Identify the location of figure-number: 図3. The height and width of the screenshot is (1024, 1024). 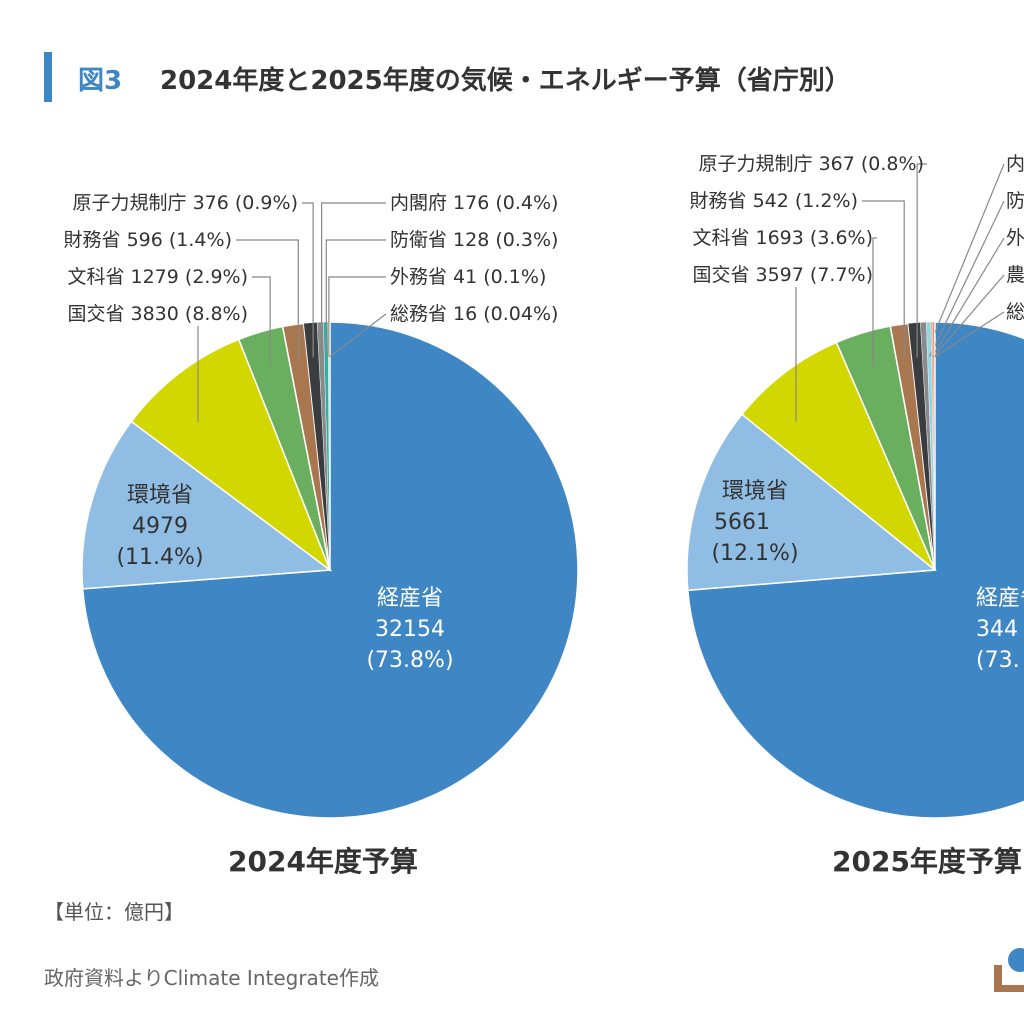
(100, 81).